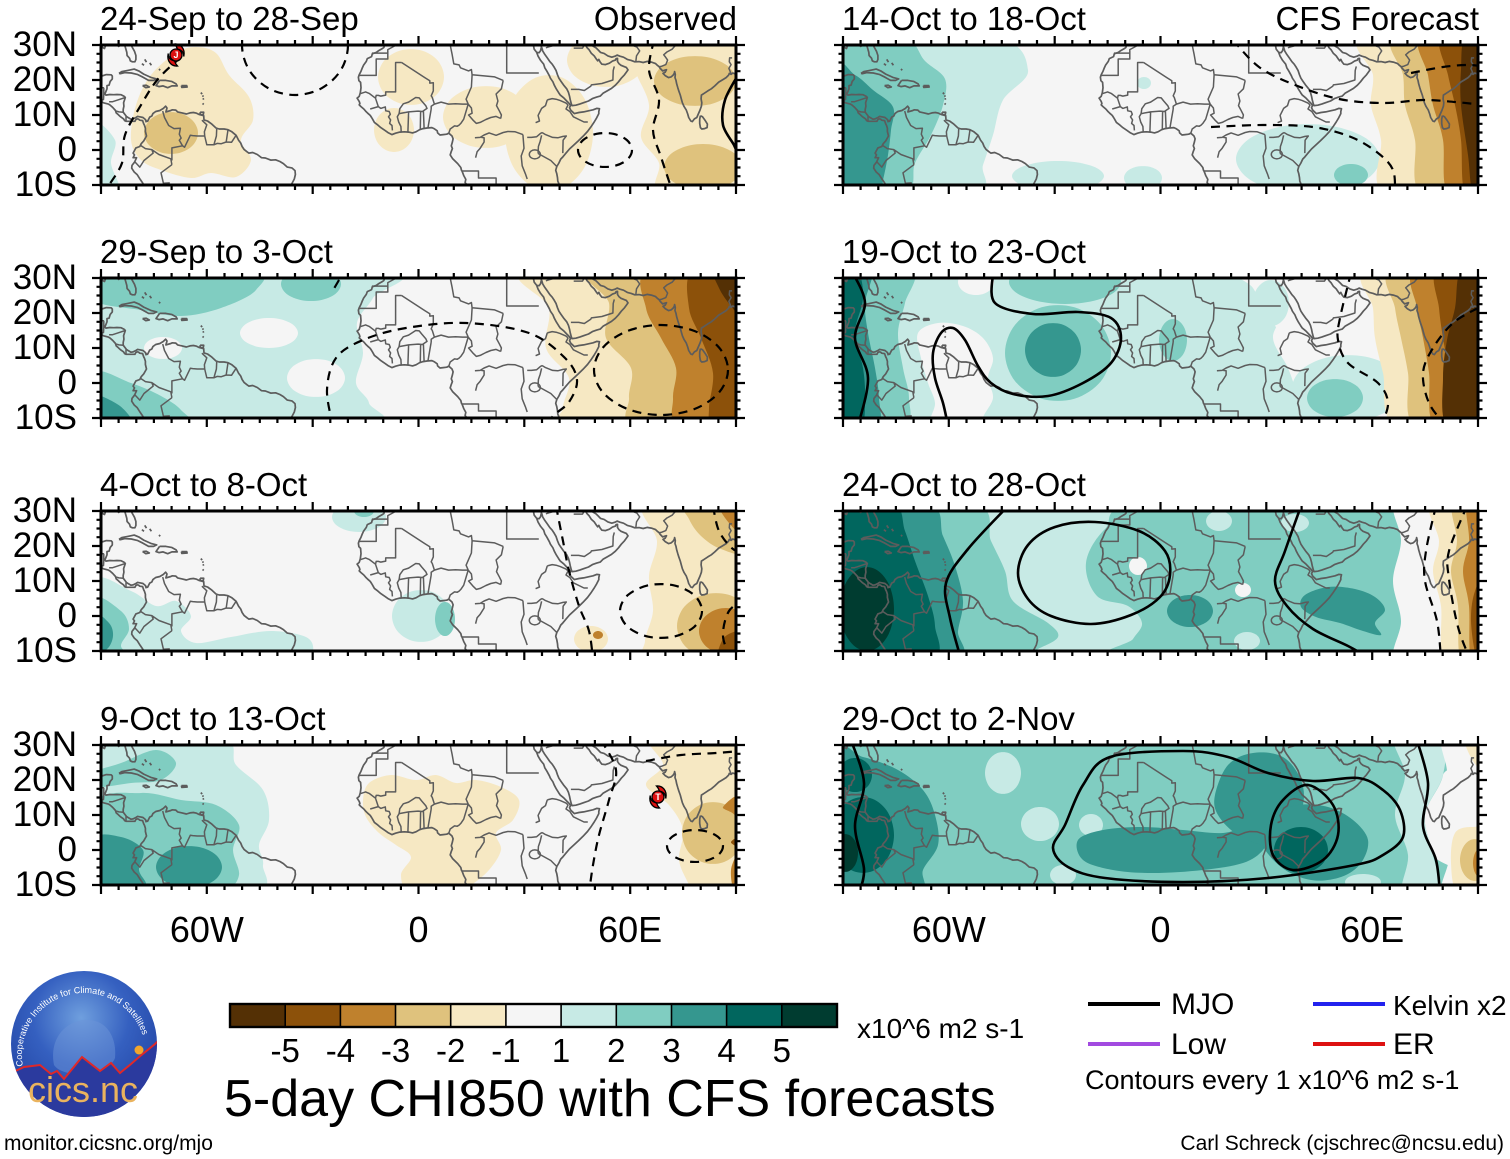  What do you see at coordinates (658, 797) in the screenshot?
I see `svg-text: T` at bounding box center [658, 797].